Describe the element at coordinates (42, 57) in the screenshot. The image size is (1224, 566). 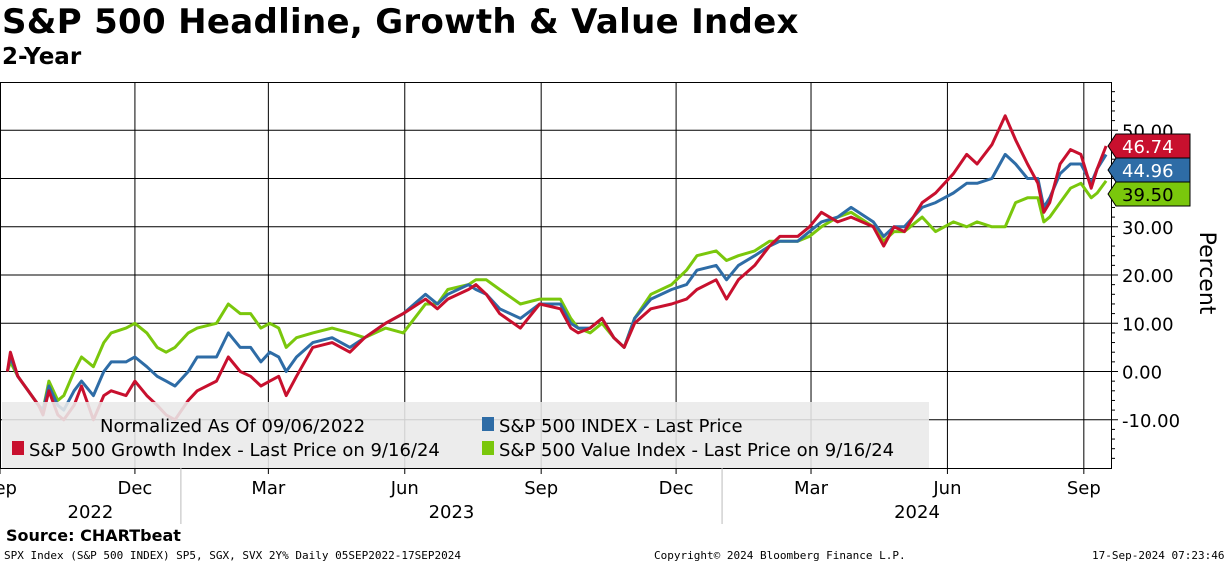
I see `chart-subtitle: 2-Year` at that location.